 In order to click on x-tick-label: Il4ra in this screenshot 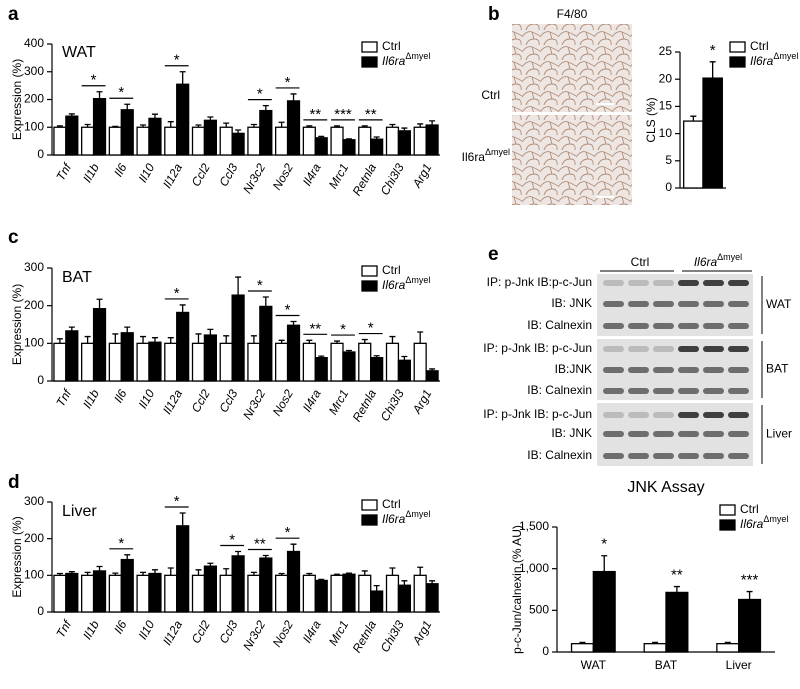, I will do `click(312, 174)`.